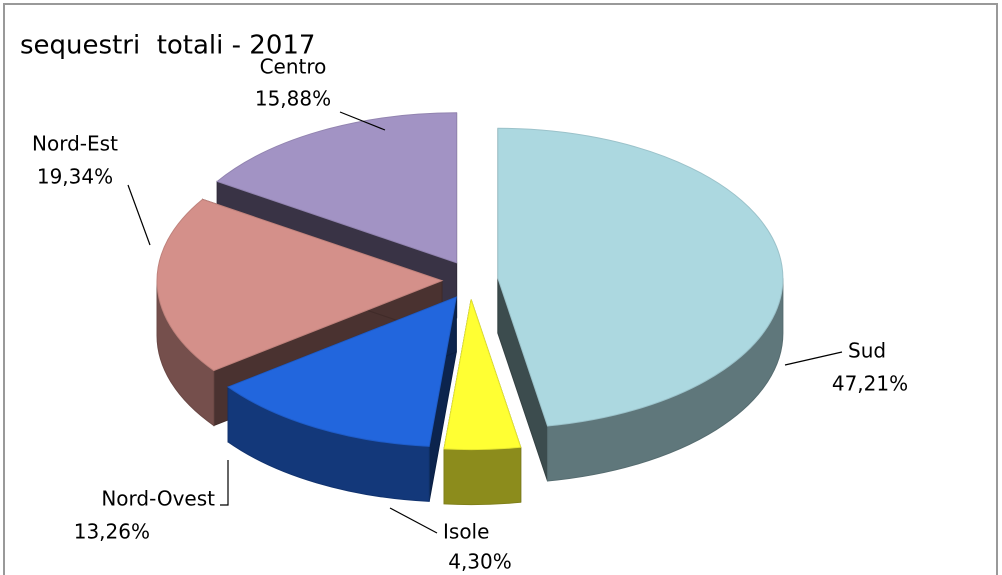  What do you see at coordinates (112, 532) in the screenshot?
I see `slice-value-label: 13,26%` at bounding box center [112, 532].